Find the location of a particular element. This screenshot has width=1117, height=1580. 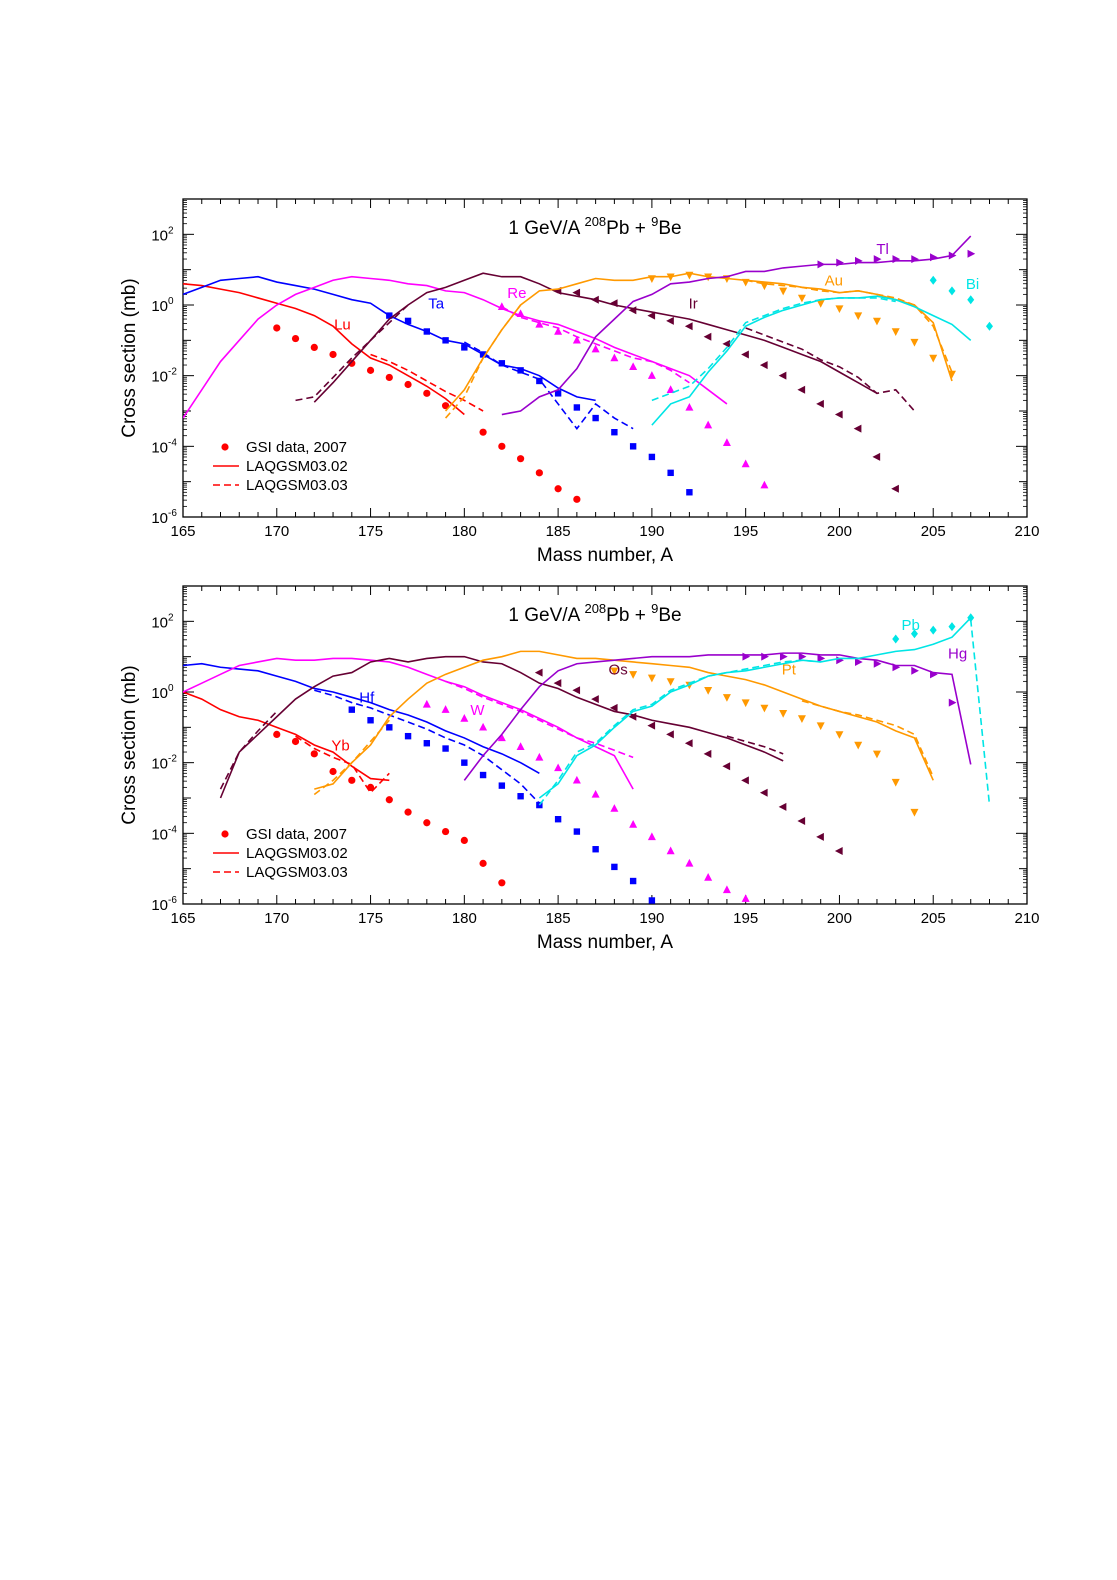

plot-area is located at coordinates (587, 758).